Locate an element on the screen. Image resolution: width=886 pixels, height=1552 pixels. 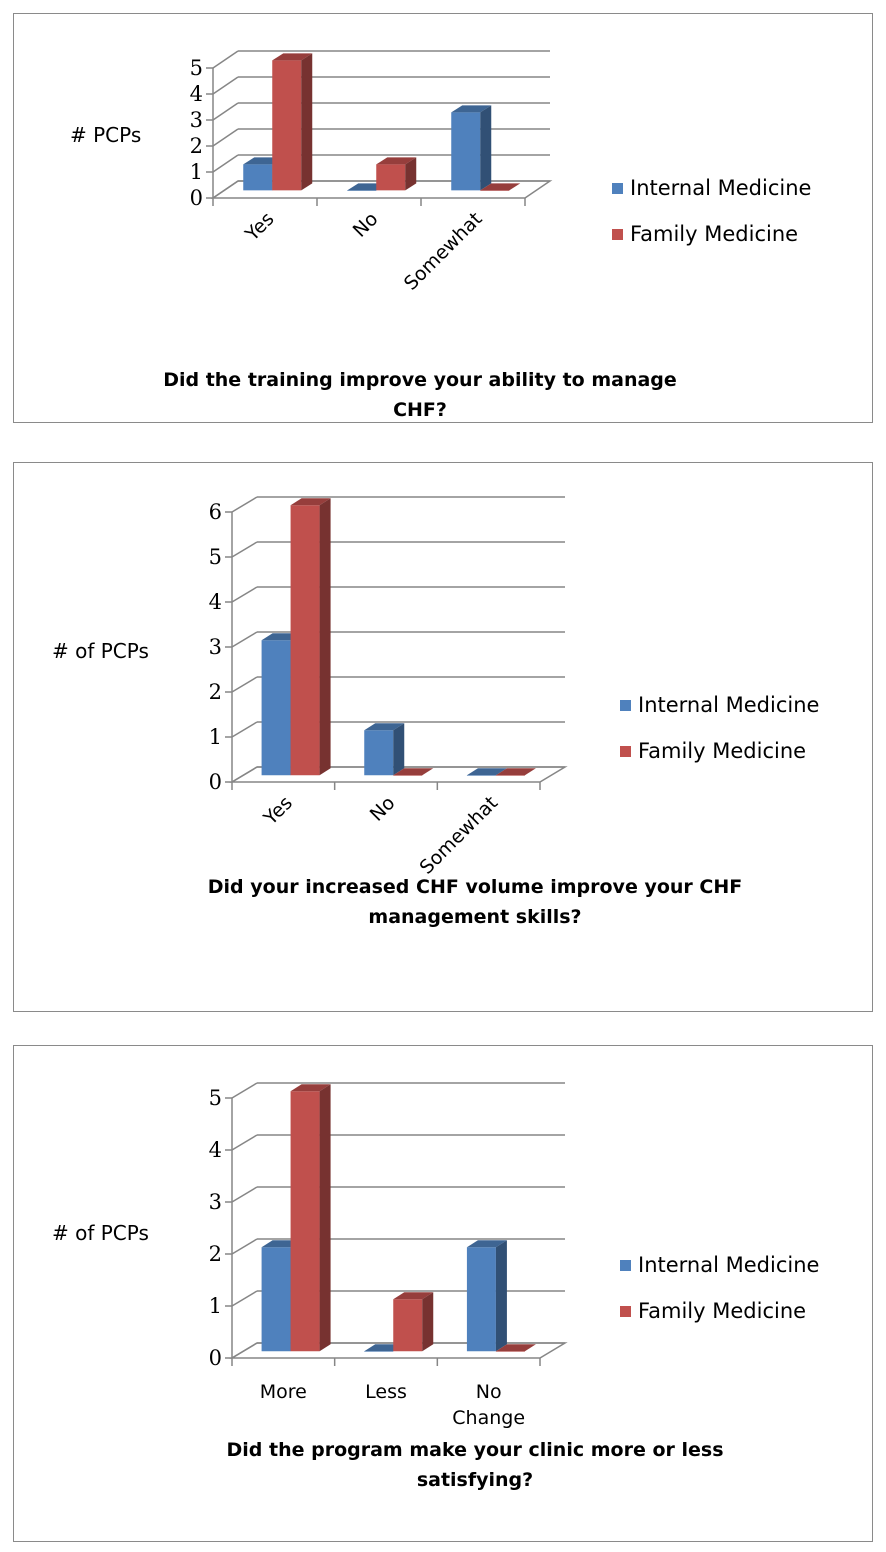
y-axis-label: # PCPs is located at coordinates (105, 135).